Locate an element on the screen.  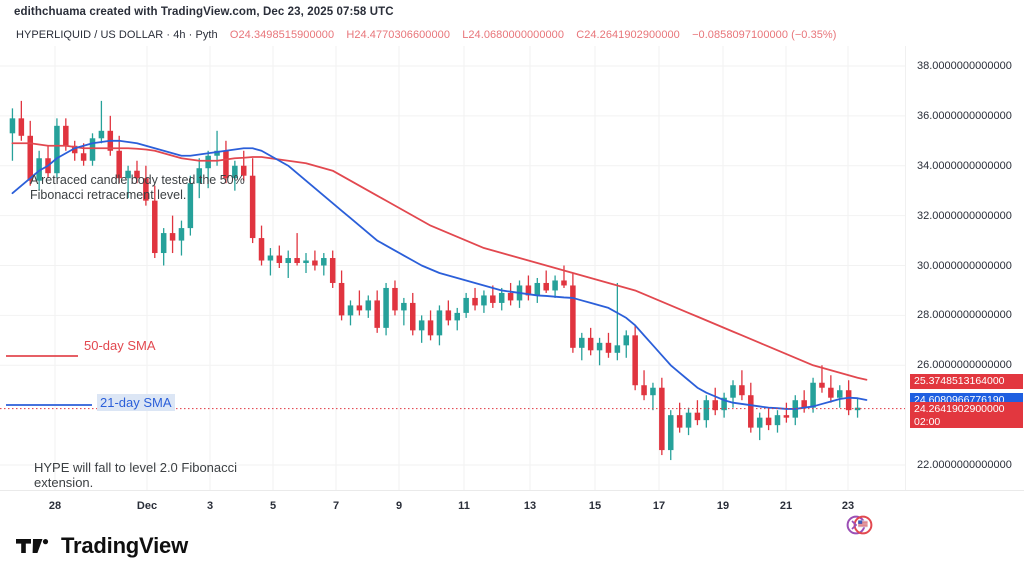
time-axis-label: Dec is located at coordinates (147, 506).